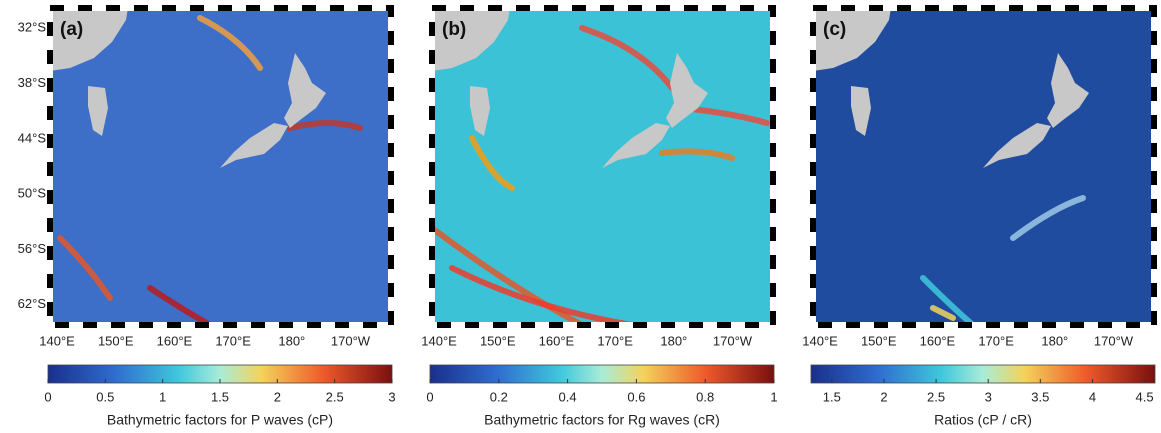 The height and width of the screenshot is (433, 1161). Describe the element at coordinates (71, 29) in the screenshot. I see `panel-label: (a)` at that location.